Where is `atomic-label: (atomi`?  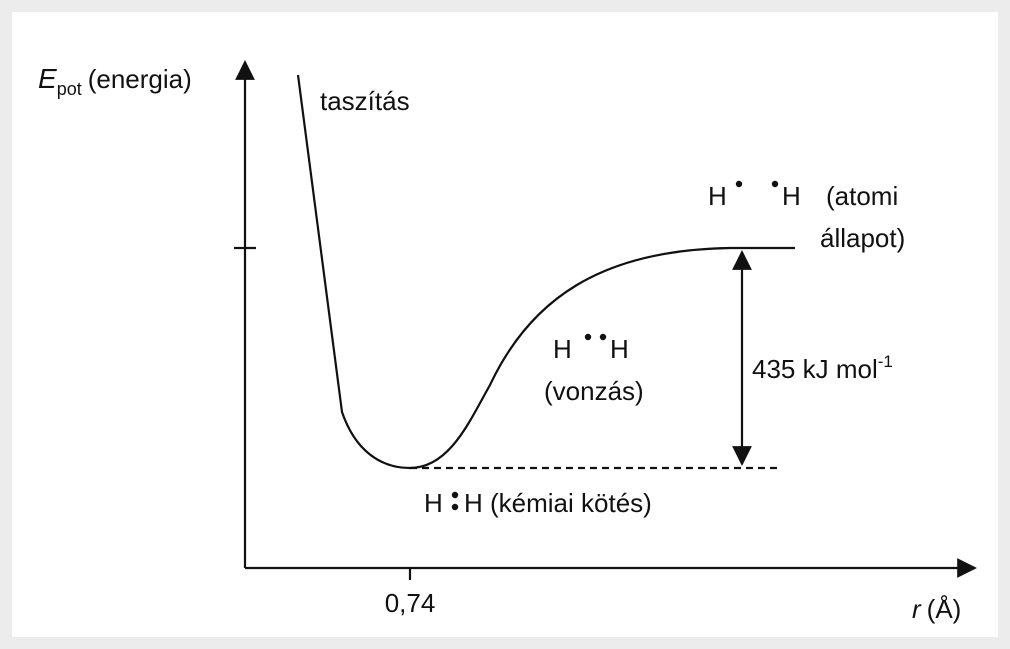
atomic-label: (atomi is located at coordinates (862, 196).